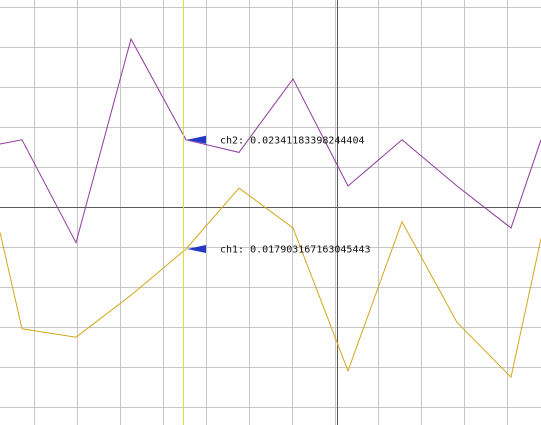 The height and width of the screenshot is (425, 541). Describe the element at coordinates (295, 250) in the screenshot. I see `marker-label-ch1: ch1: 0.017903167163045443` at that location.